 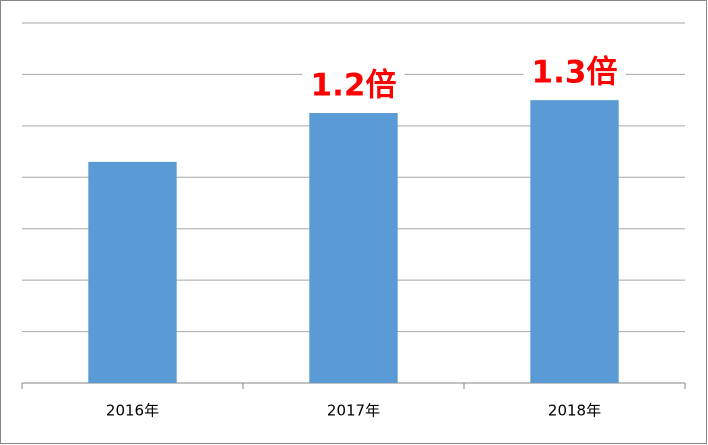 I want to click on x-tick-label: 2017年, so click(x=353, y=411).